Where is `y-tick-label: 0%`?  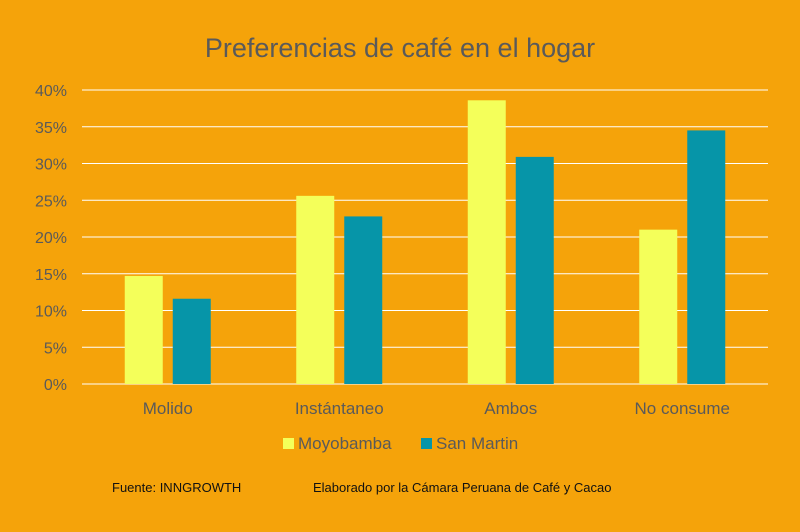 y-tick-label: 0% is located at coordinates (55, 385).